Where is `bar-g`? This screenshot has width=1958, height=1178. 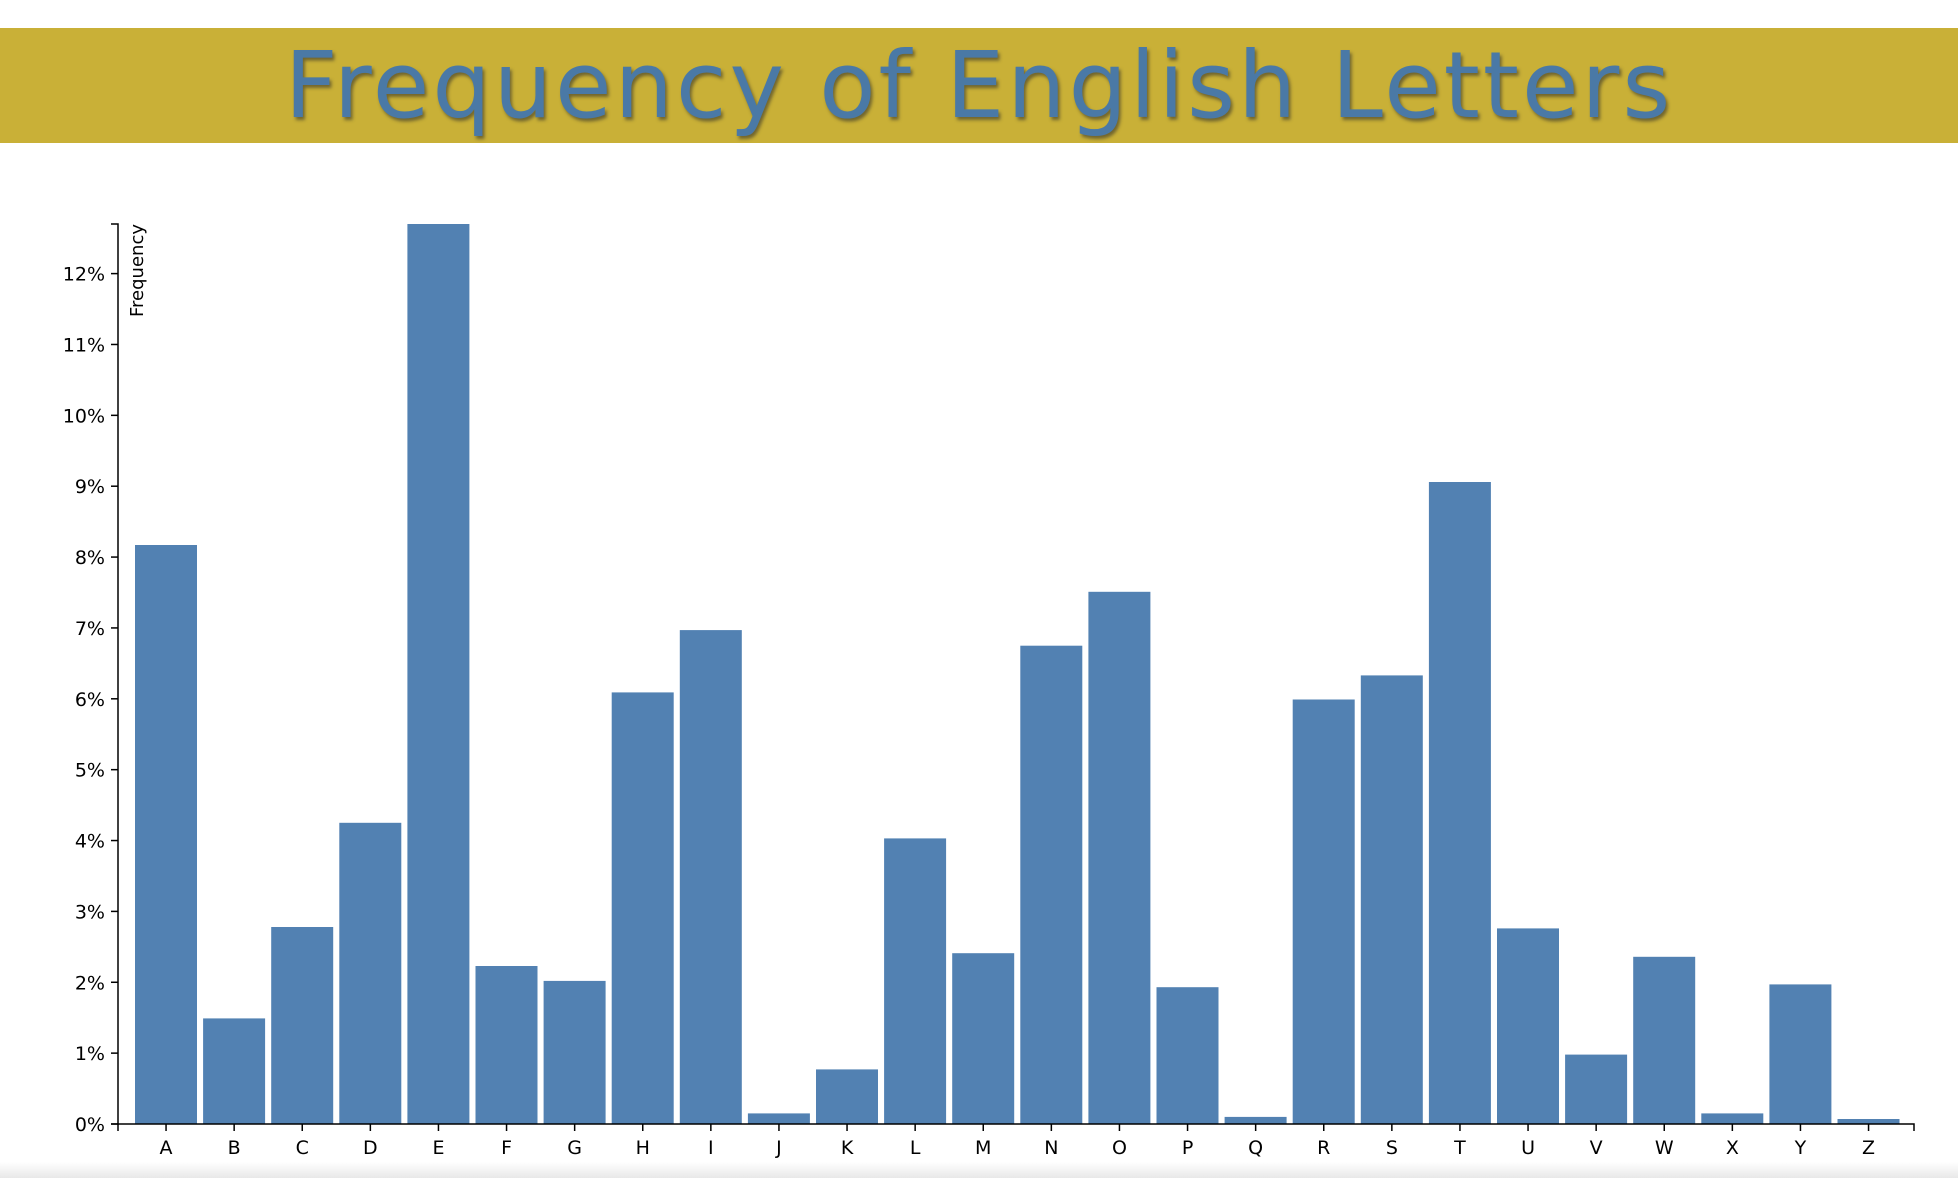
bar-g is located at coordinates (574, 1052).